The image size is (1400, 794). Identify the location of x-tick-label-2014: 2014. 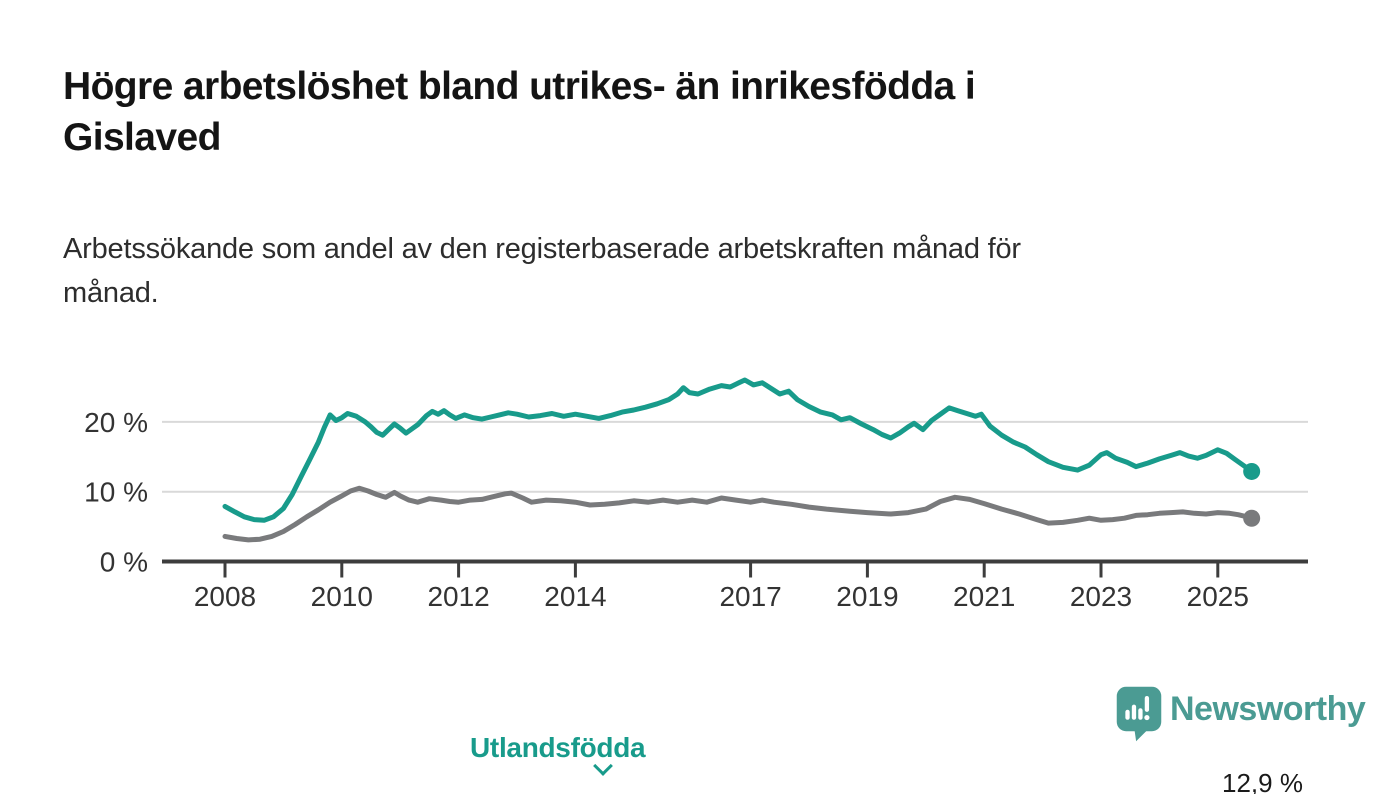
(575, 596).